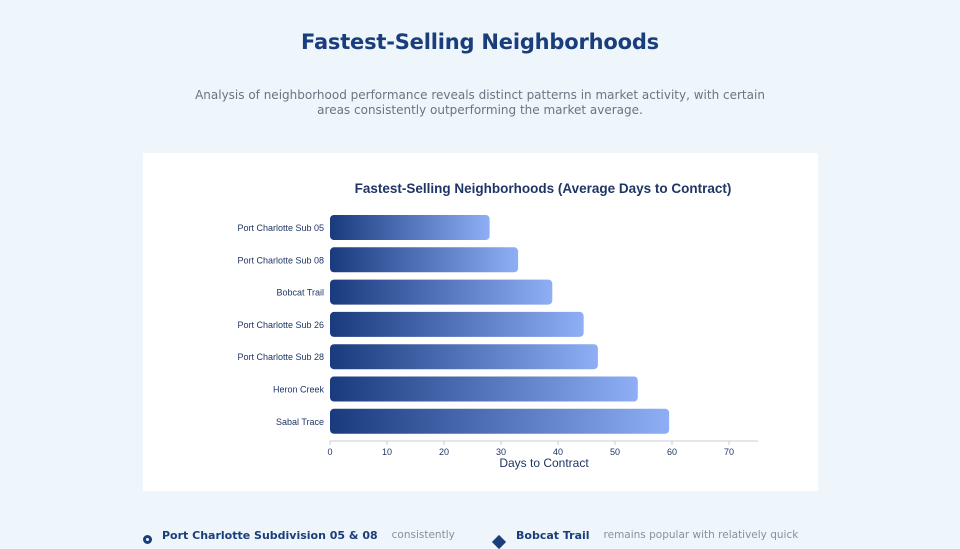 The height and width of the screenshot is (549, 960). Describe the element at coordinates (387, 452) in the screenshot. I see `x-tick-label: 10` at that location.